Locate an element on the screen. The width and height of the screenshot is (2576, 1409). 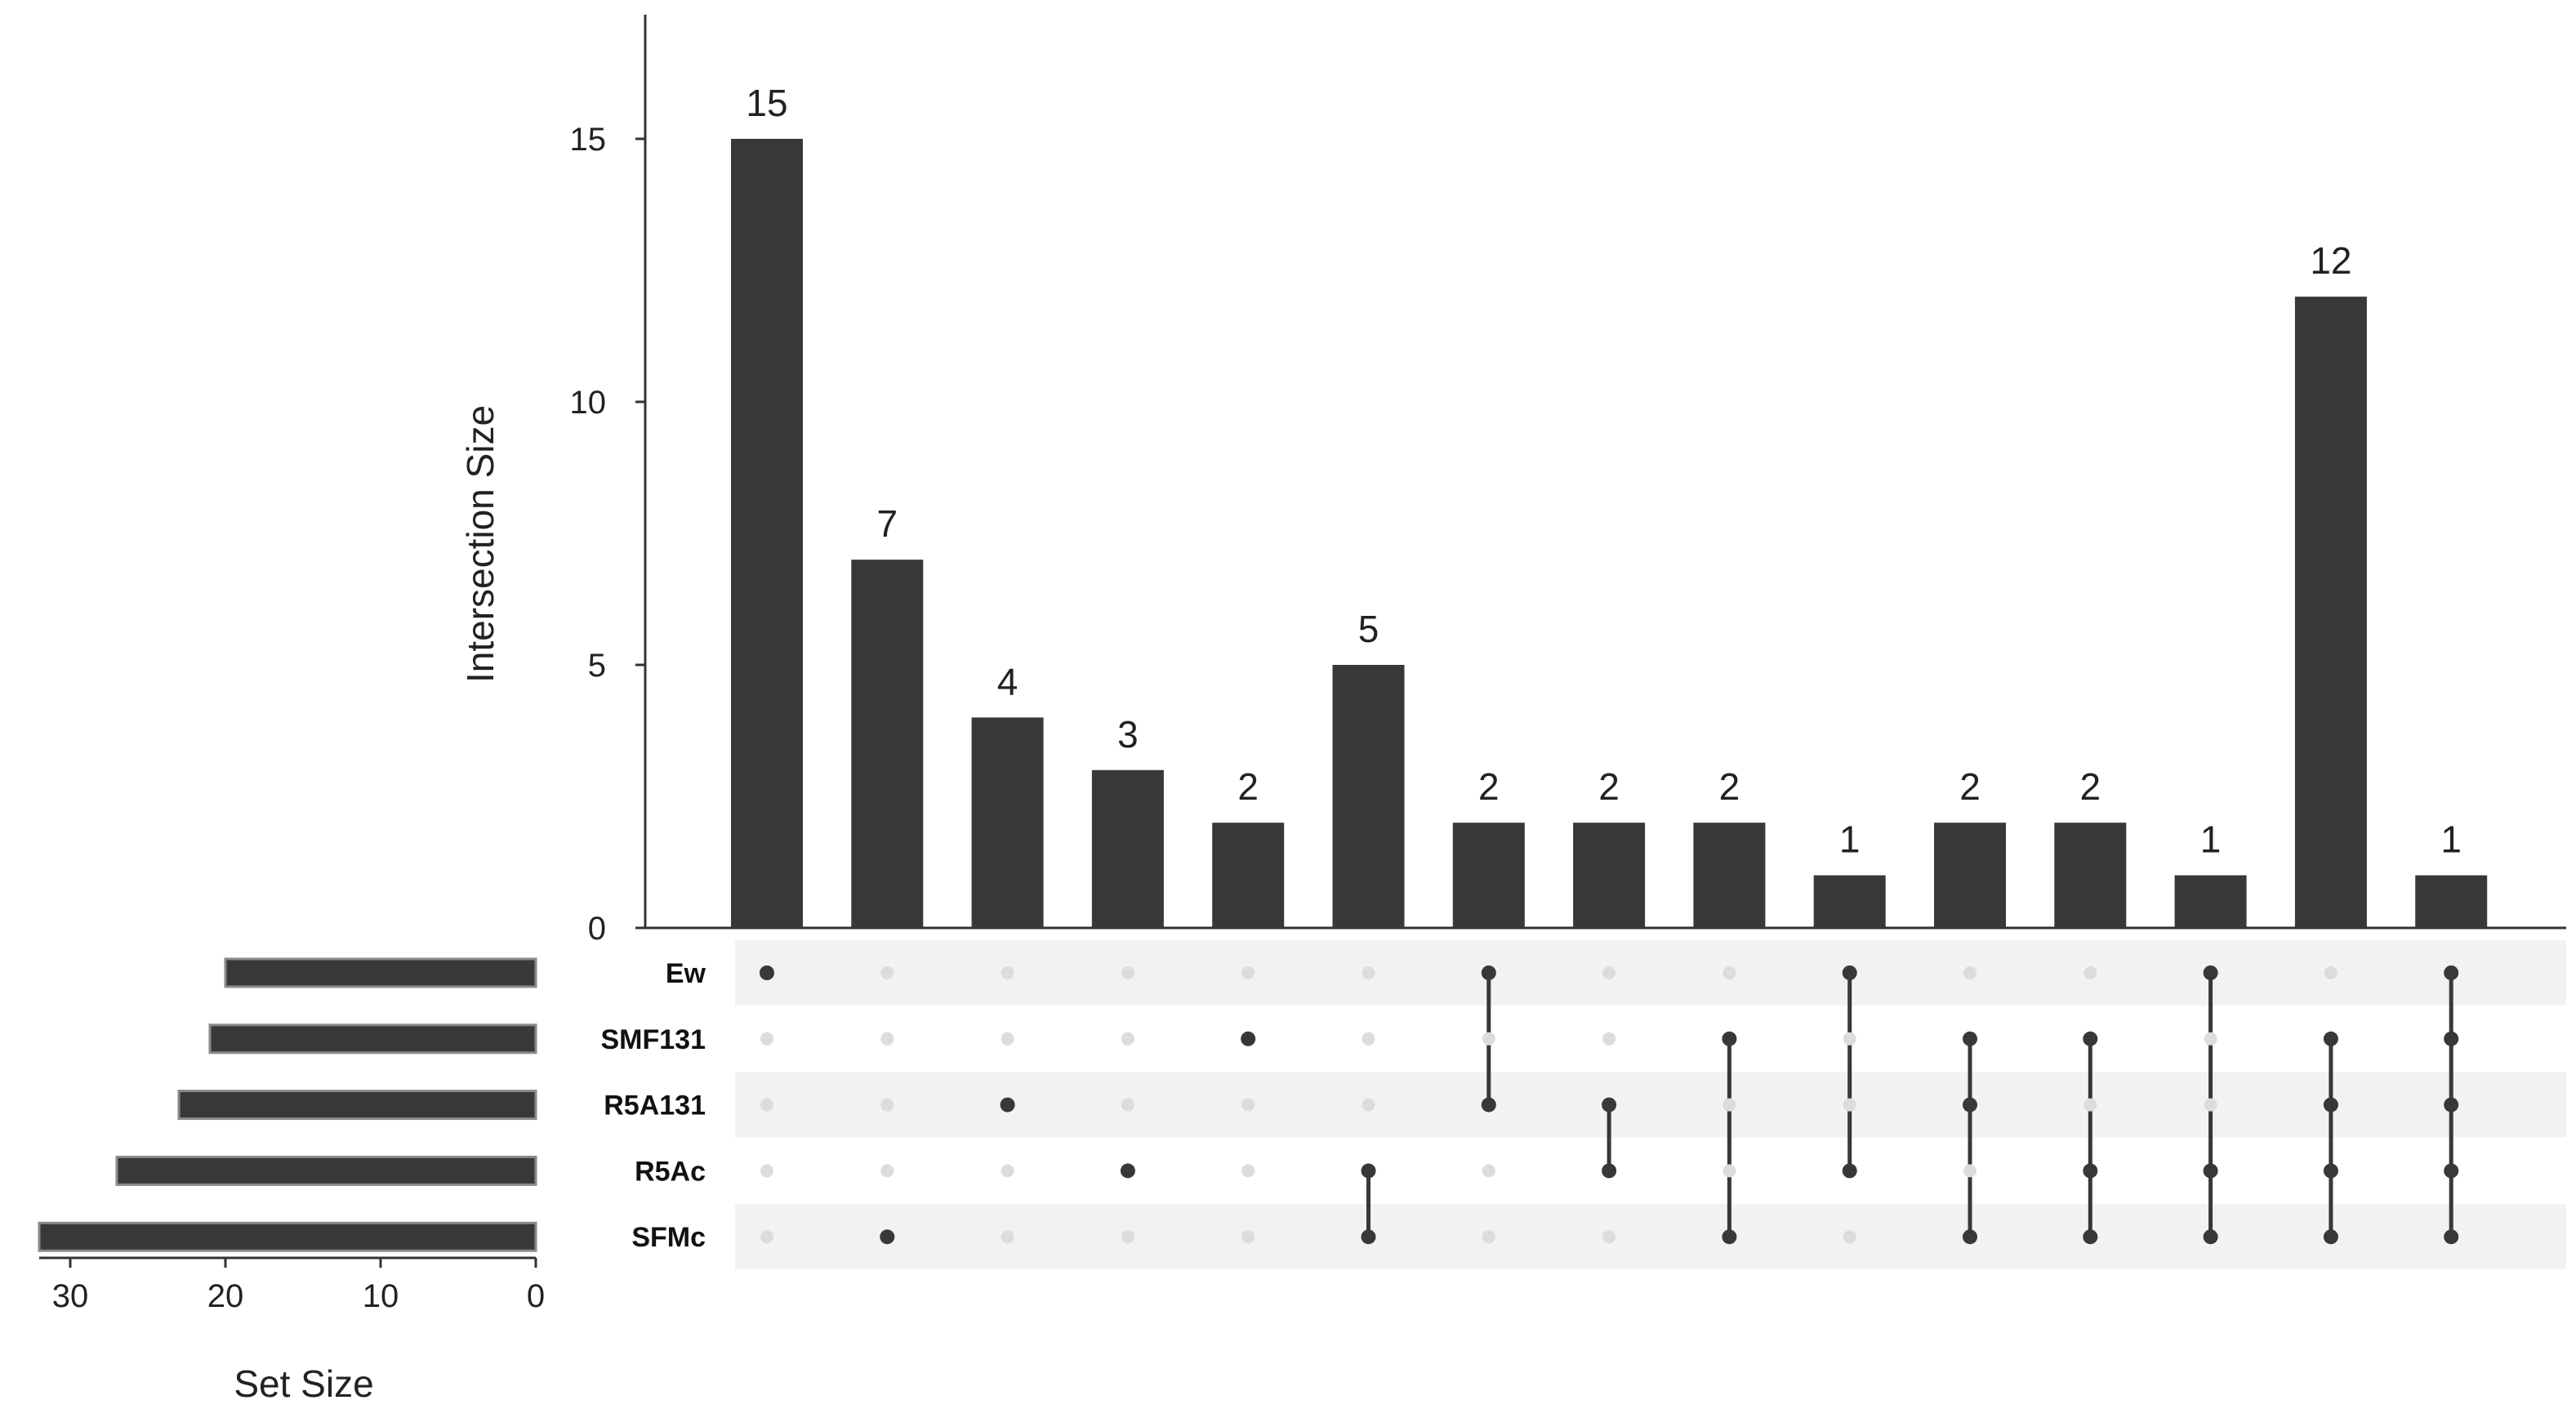
bar-value-label: 15 is located at coordinates (766, 103).